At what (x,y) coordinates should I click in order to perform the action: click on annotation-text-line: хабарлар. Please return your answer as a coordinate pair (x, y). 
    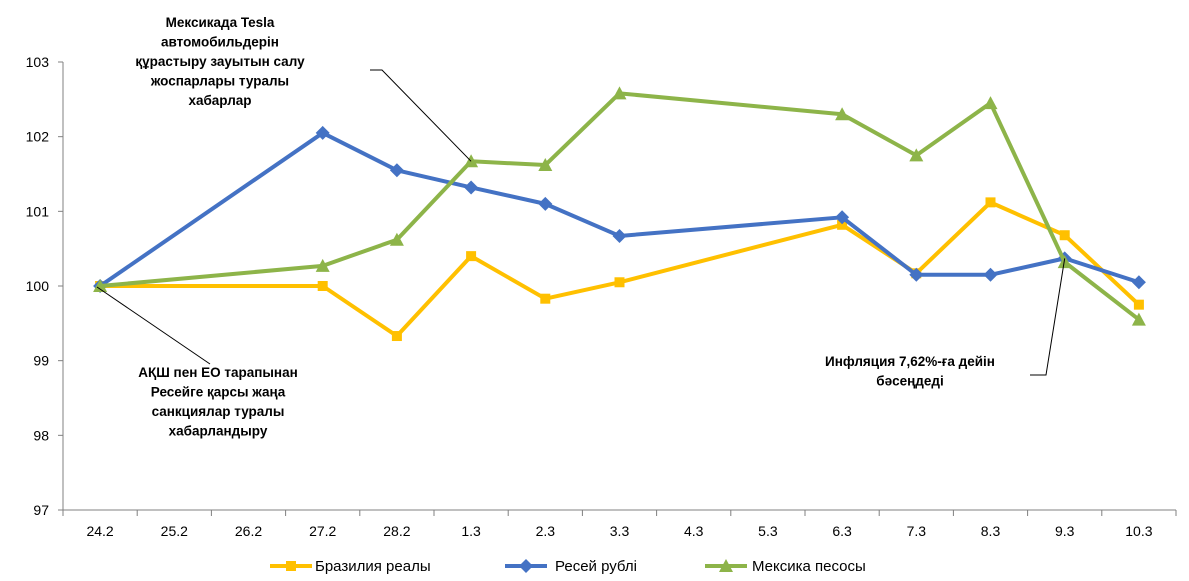
    Looking at the image, I should click on (219, 100).